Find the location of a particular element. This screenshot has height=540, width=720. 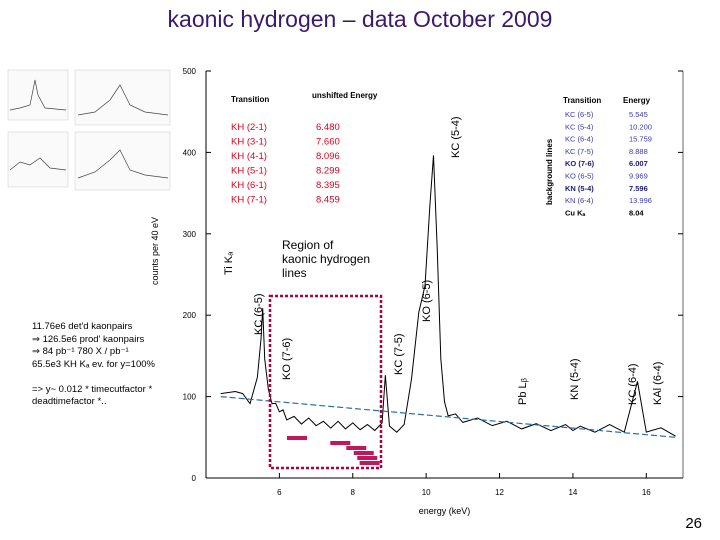

table-cell: 8.395 is located at coordinates (328, 185).